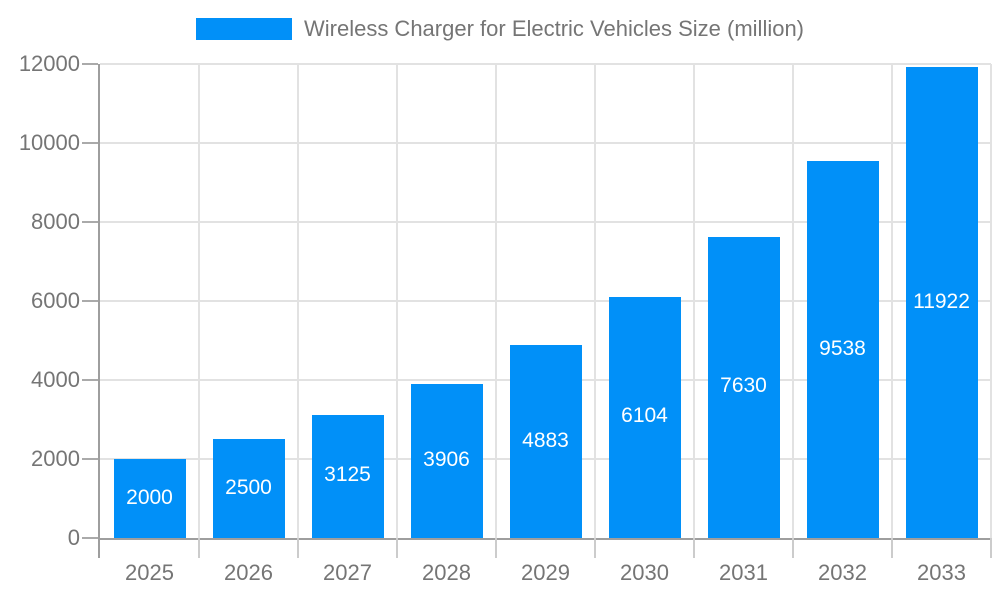 The image size is (1000, 600). What do you see at coordinates (73, 537) in the screenshot?
I see `y-axis-label: 0` at bounding box center [73, 537].